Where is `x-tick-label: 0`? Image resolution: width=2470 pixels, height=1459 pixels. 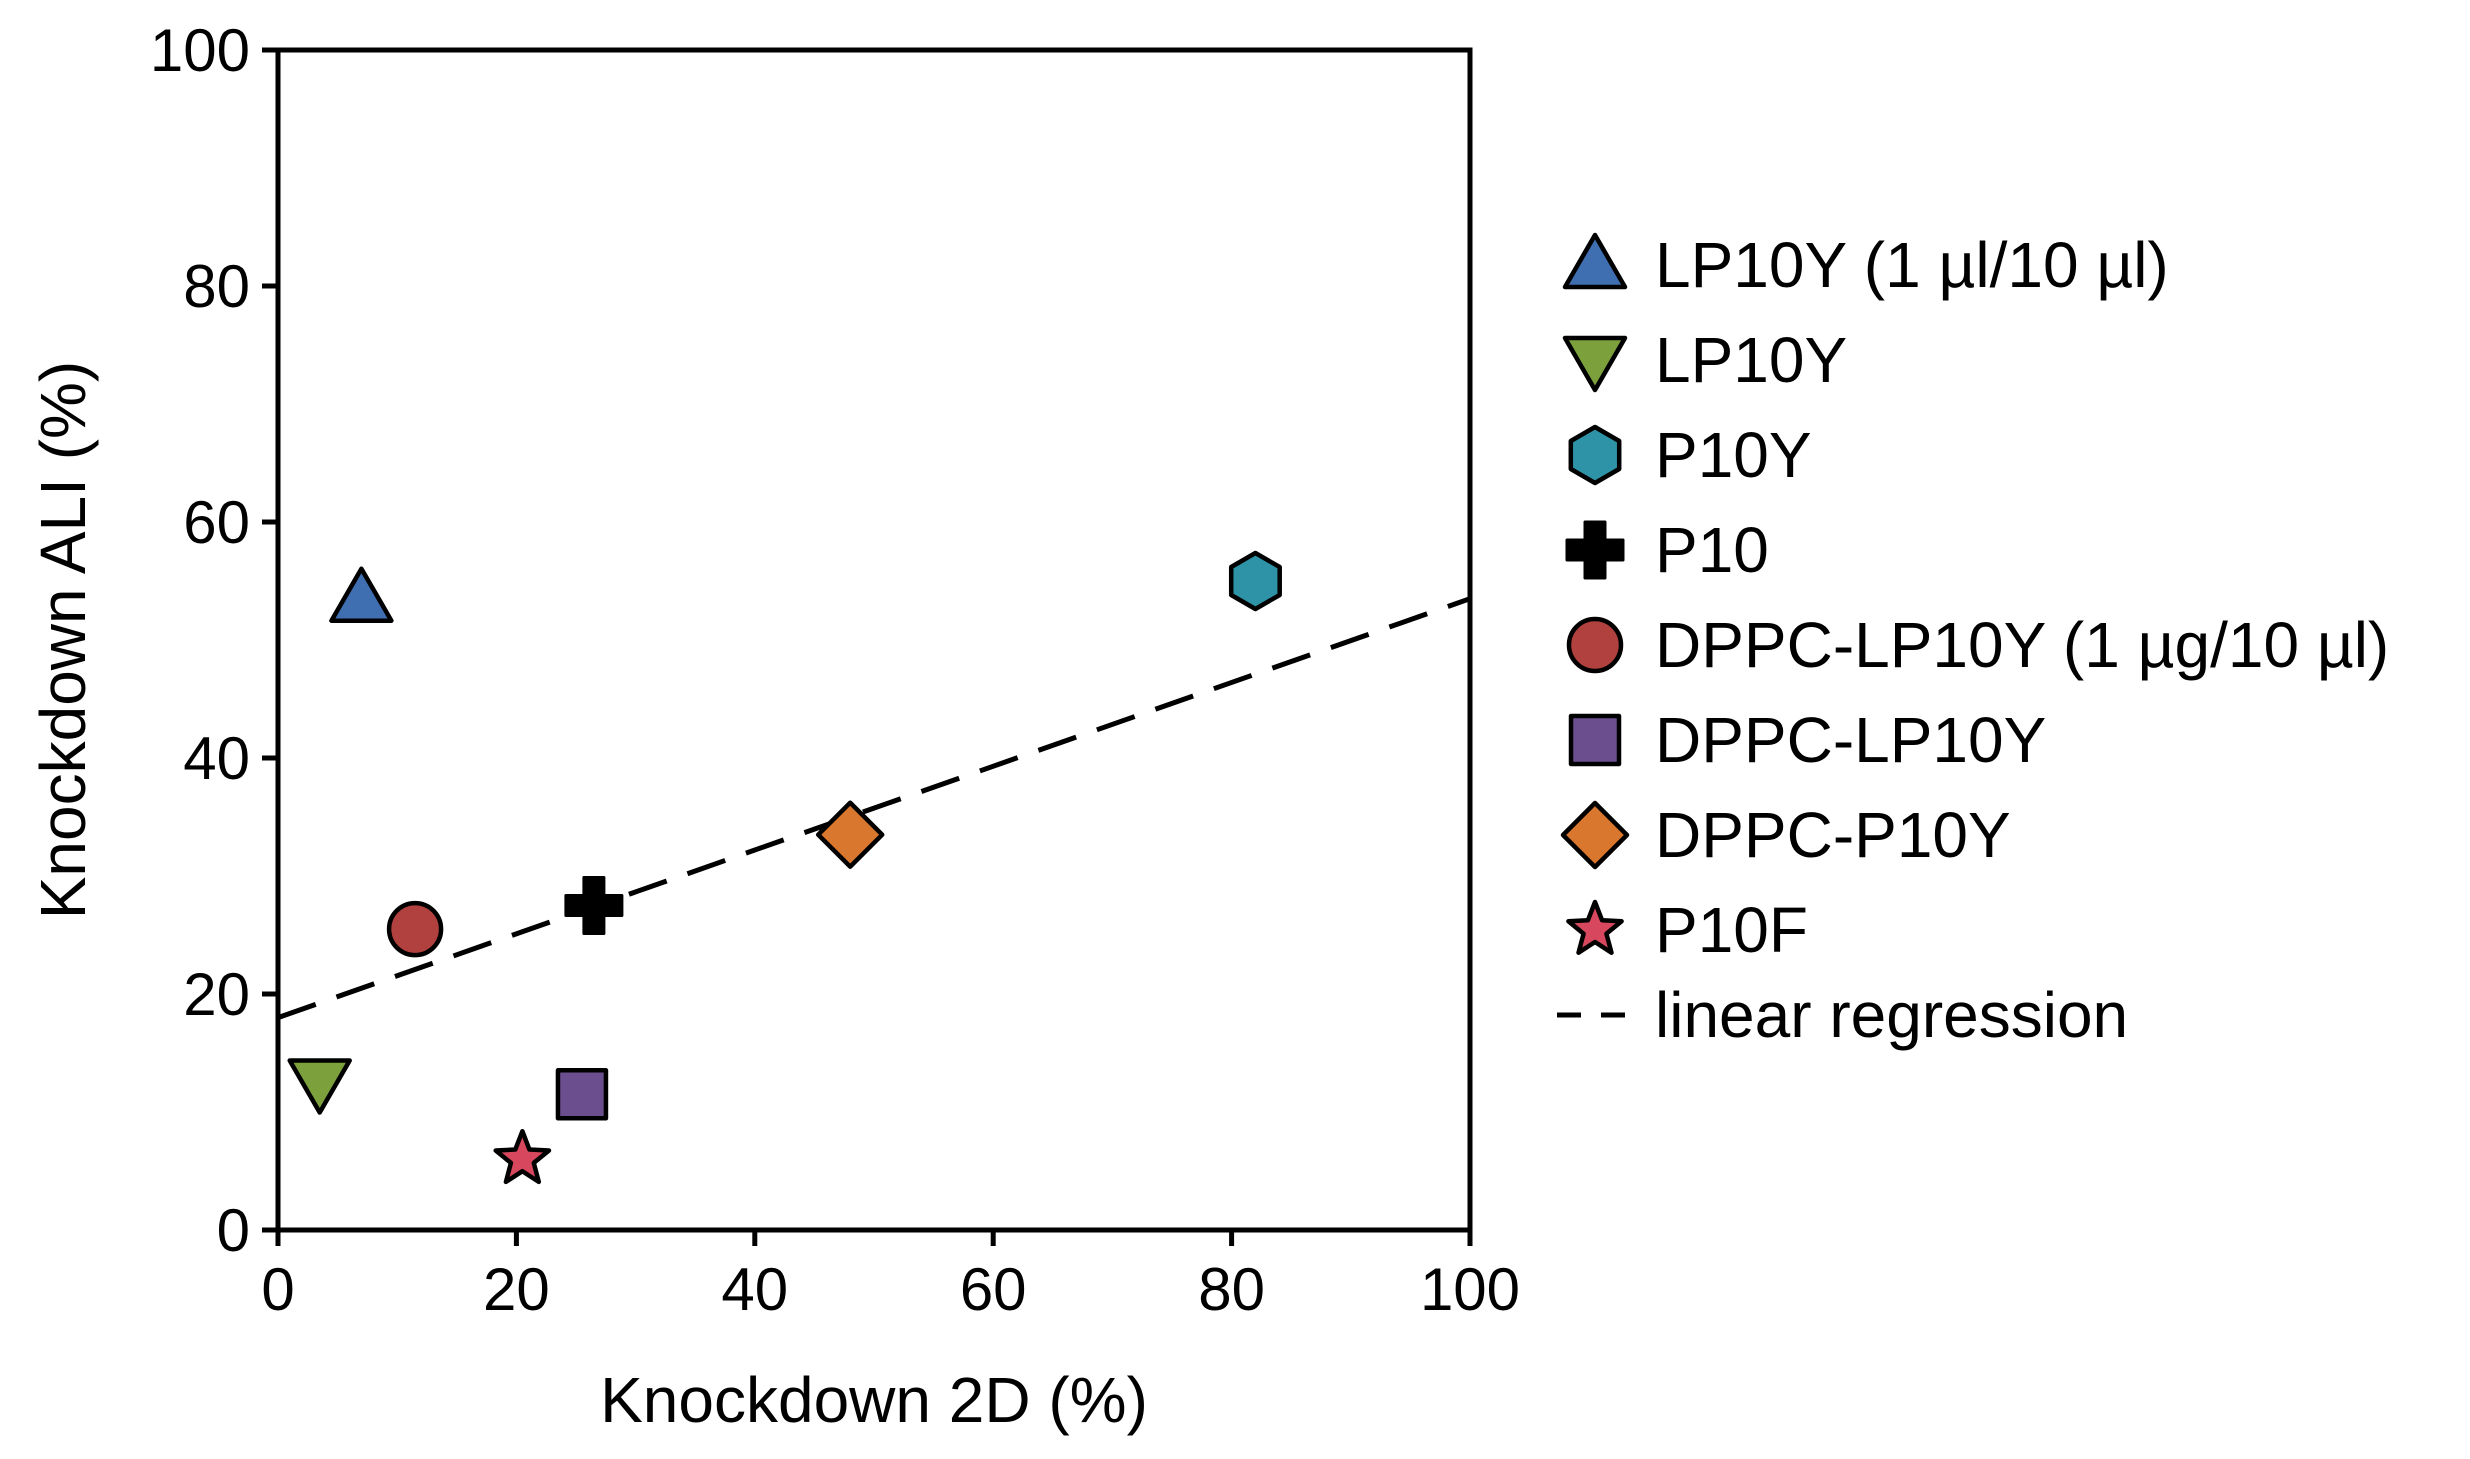 x-tick-label: 0 is located at coordinates (277, 1289).